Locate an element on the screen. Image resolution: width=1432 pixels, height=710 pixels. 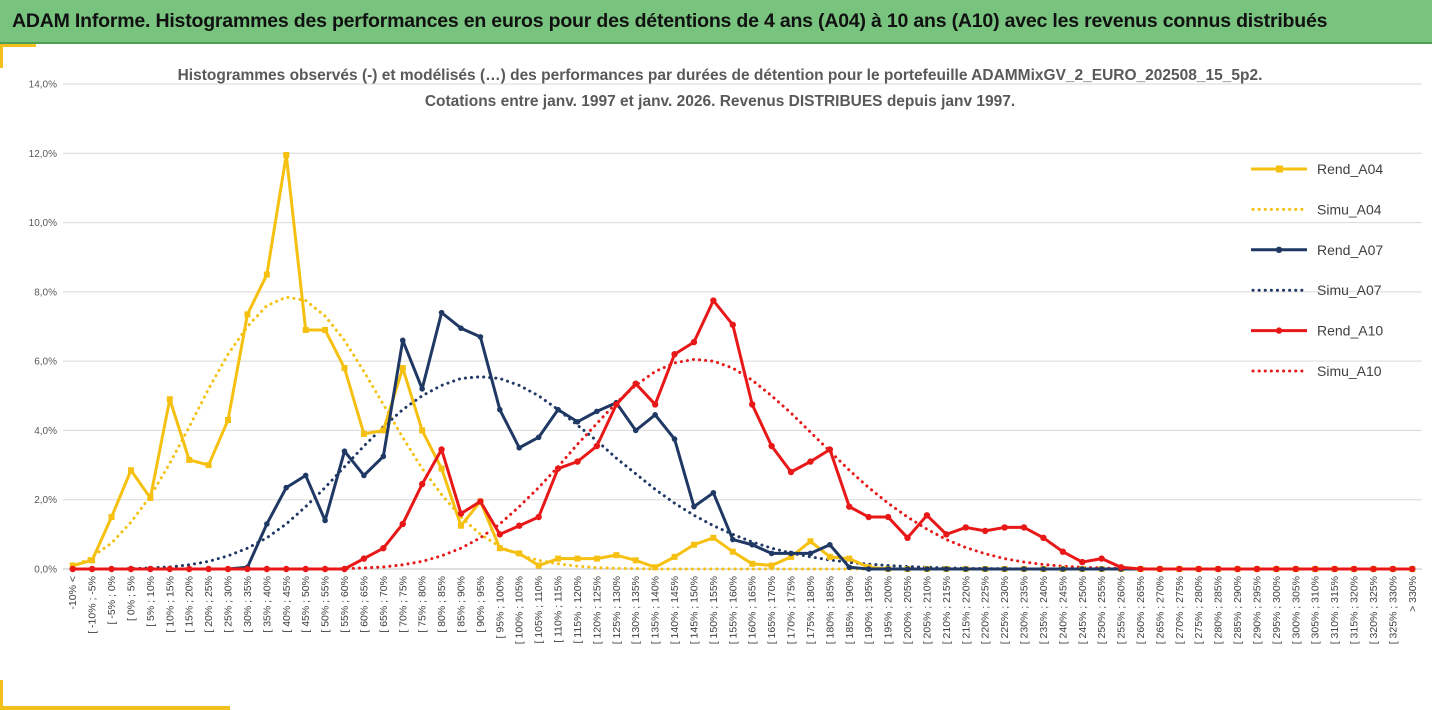
x-tick-label: [ 255% ; 260% is located at coordinates (1122, 610).